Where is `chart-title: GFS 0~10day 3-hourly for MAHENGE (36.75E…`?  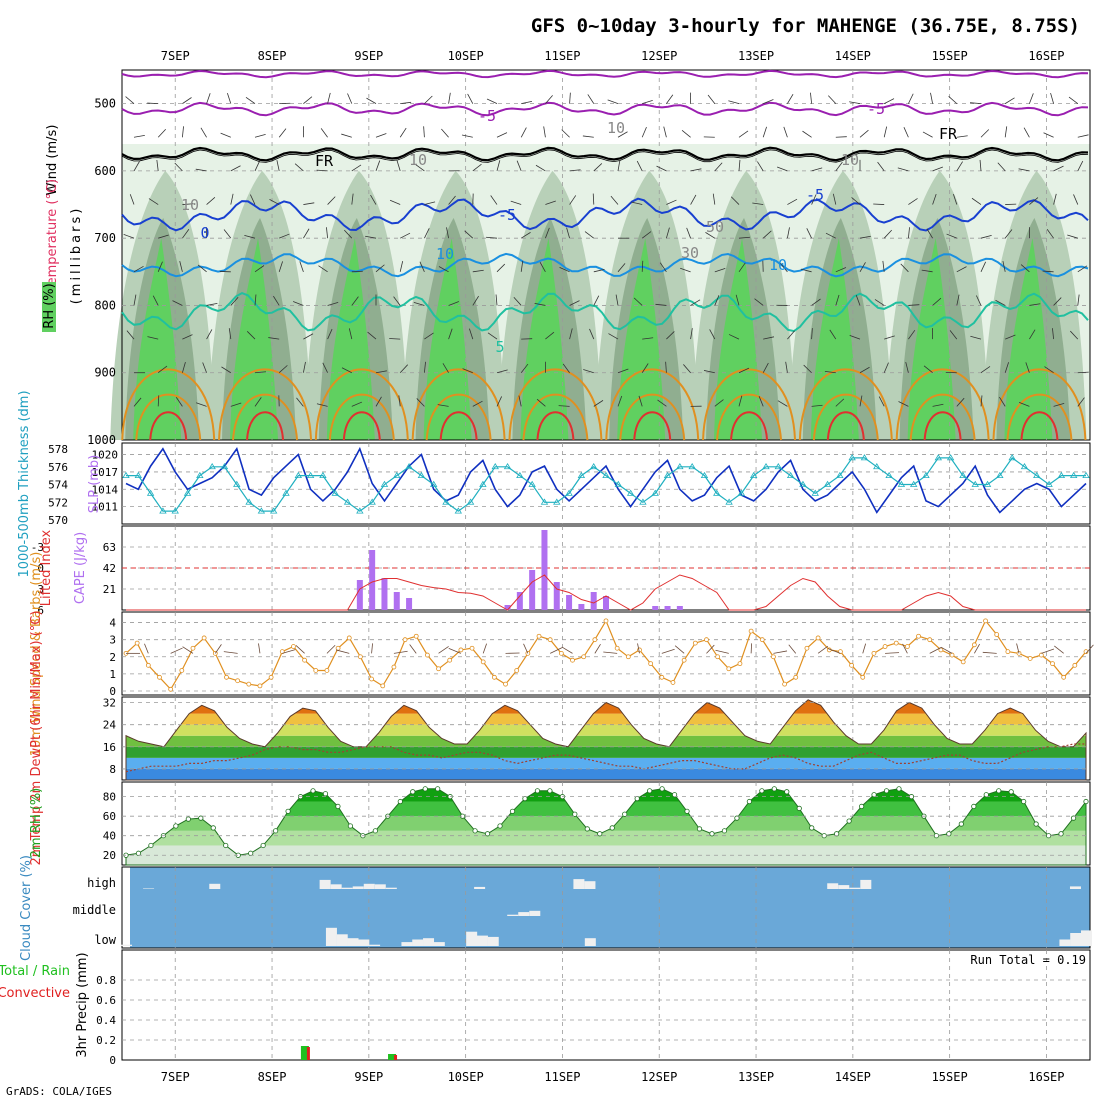
chart-title: GFS 0~10day 3-hourly for MAHENGE (36.75E… is located at coordinates (805, 26).